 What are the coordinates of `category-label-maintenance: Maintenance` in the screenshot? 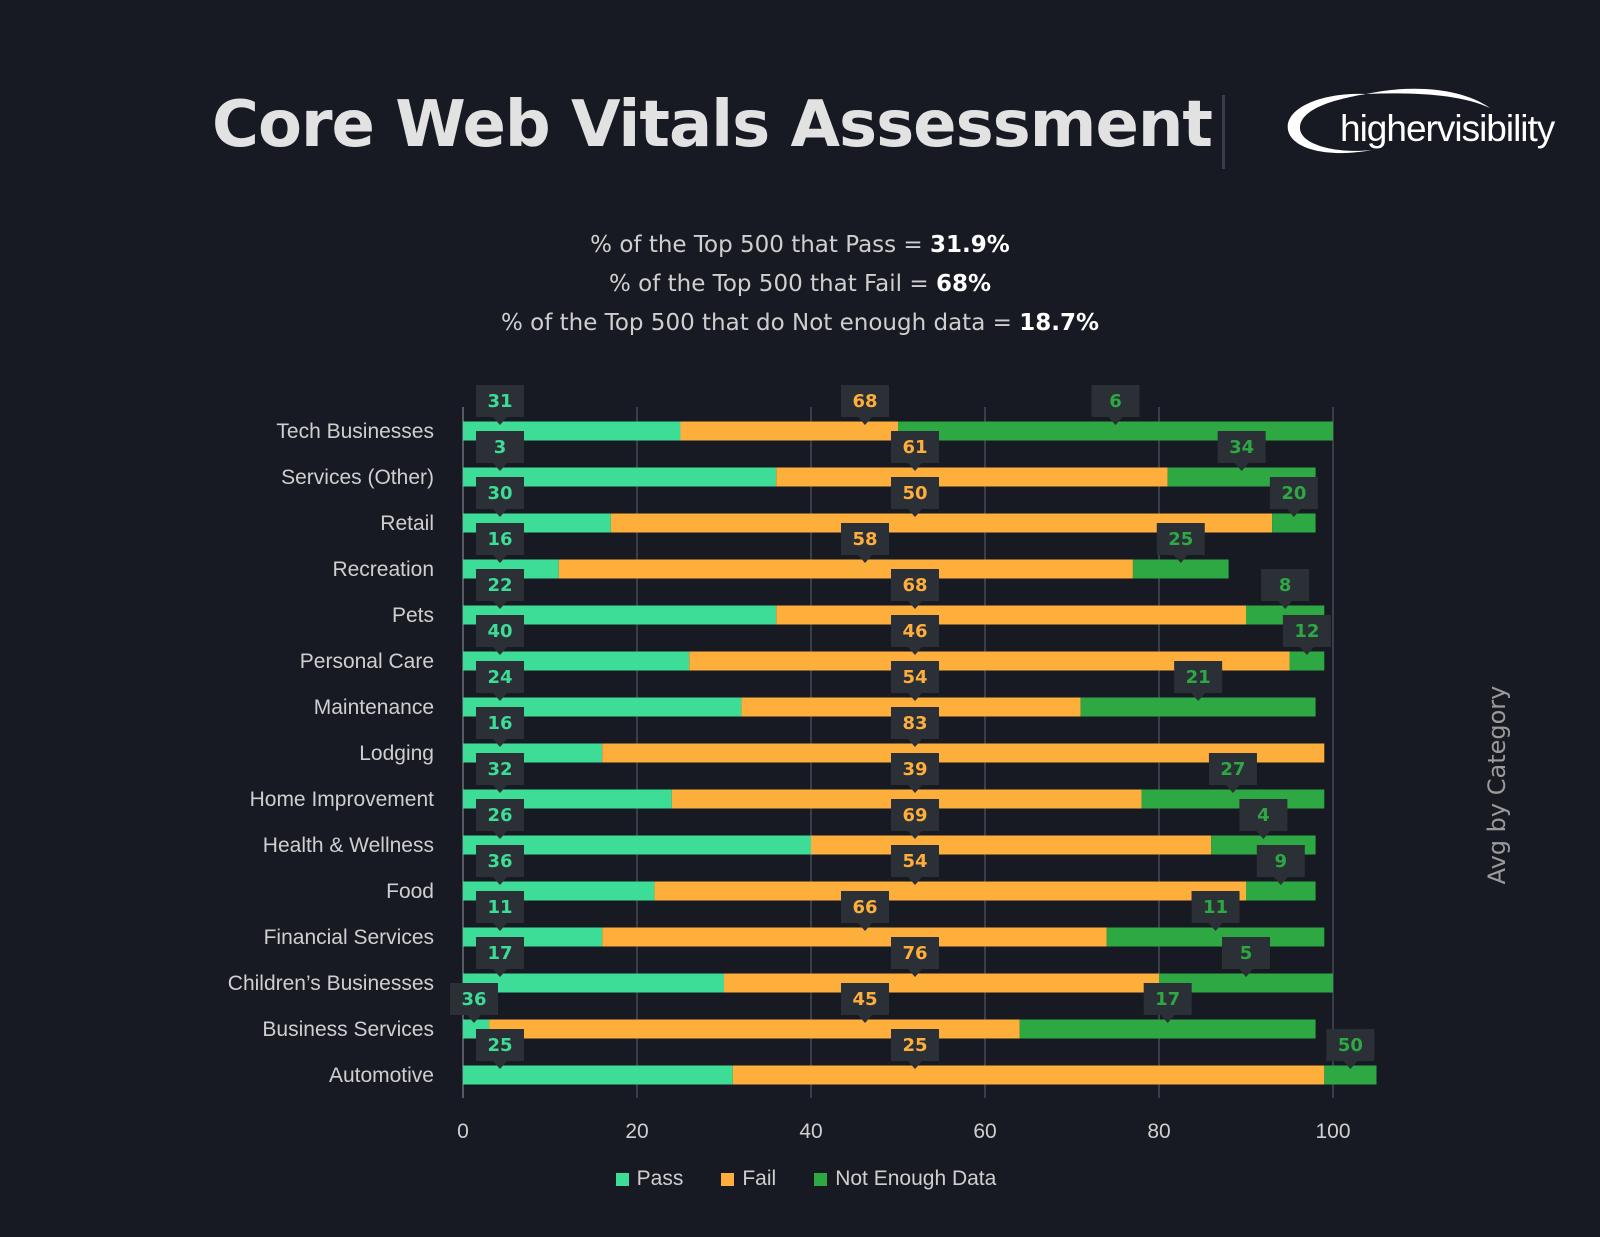 It's located at (374, 707).